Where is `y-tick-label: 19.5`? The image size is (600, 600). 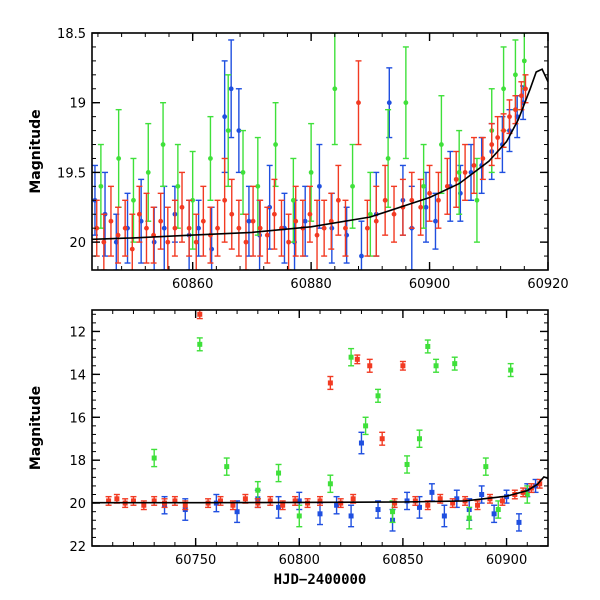 y-tick-label: 19.5 is located at coordinates (71, 173).